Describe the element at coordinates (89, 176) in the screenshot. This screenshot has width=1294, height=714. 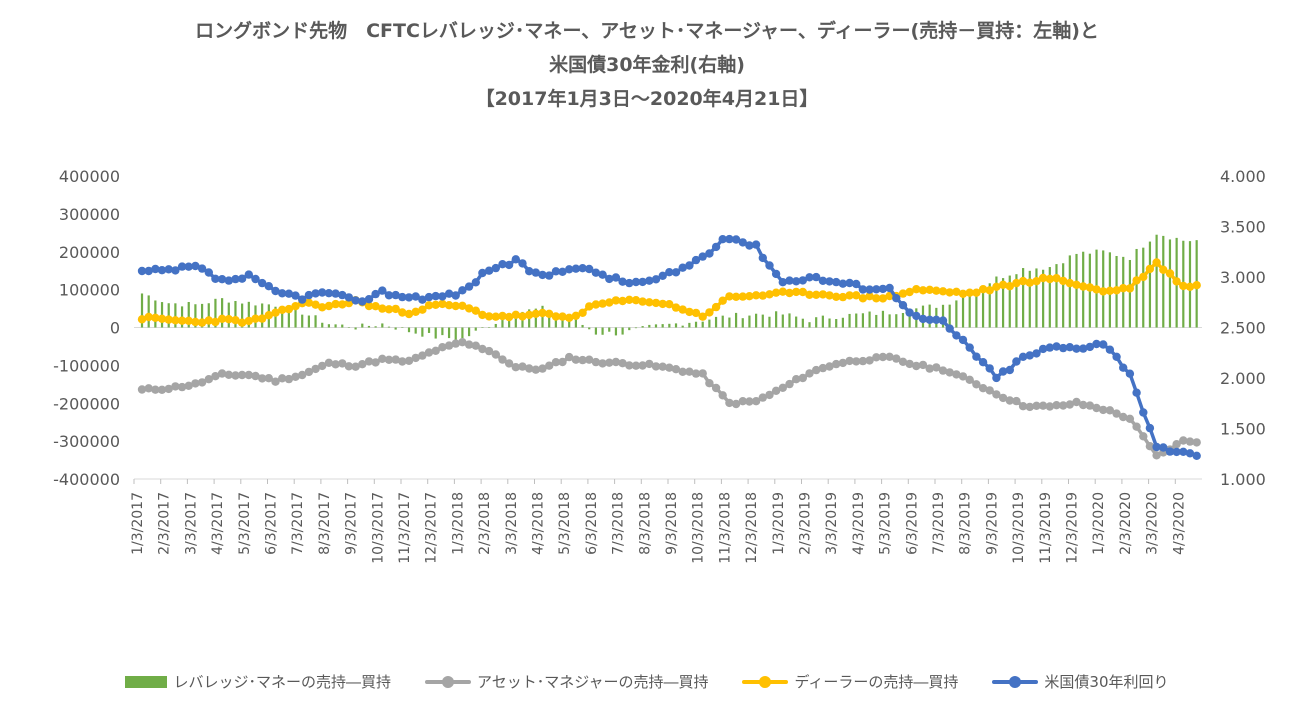
I see `left-tick-label: 400000` at that location.